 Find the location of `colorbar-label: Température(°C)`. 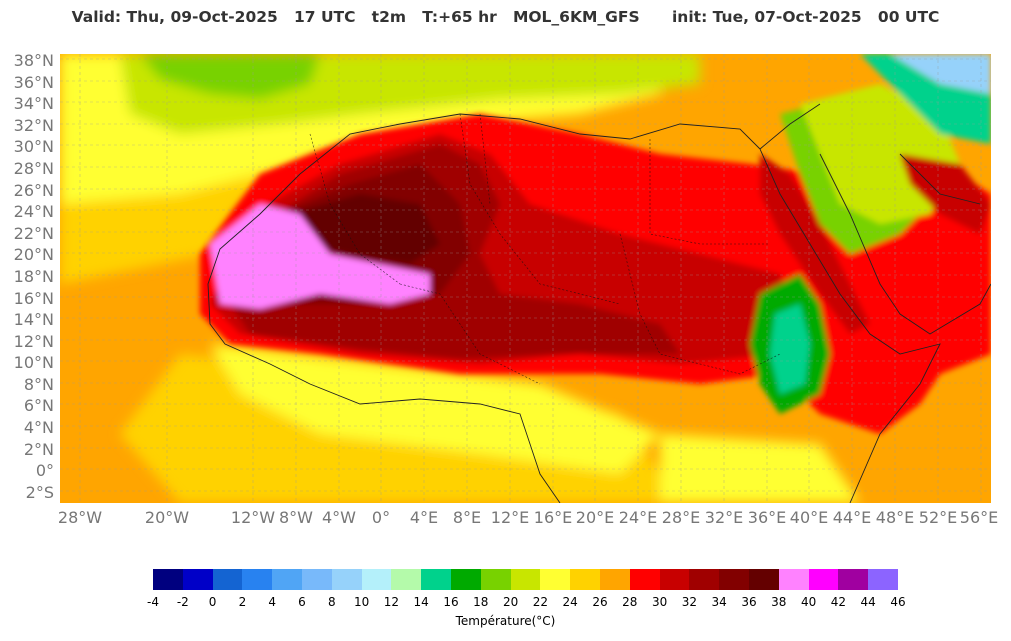

colorbar-label: Température(°C) is located at coordinates (505, 621).